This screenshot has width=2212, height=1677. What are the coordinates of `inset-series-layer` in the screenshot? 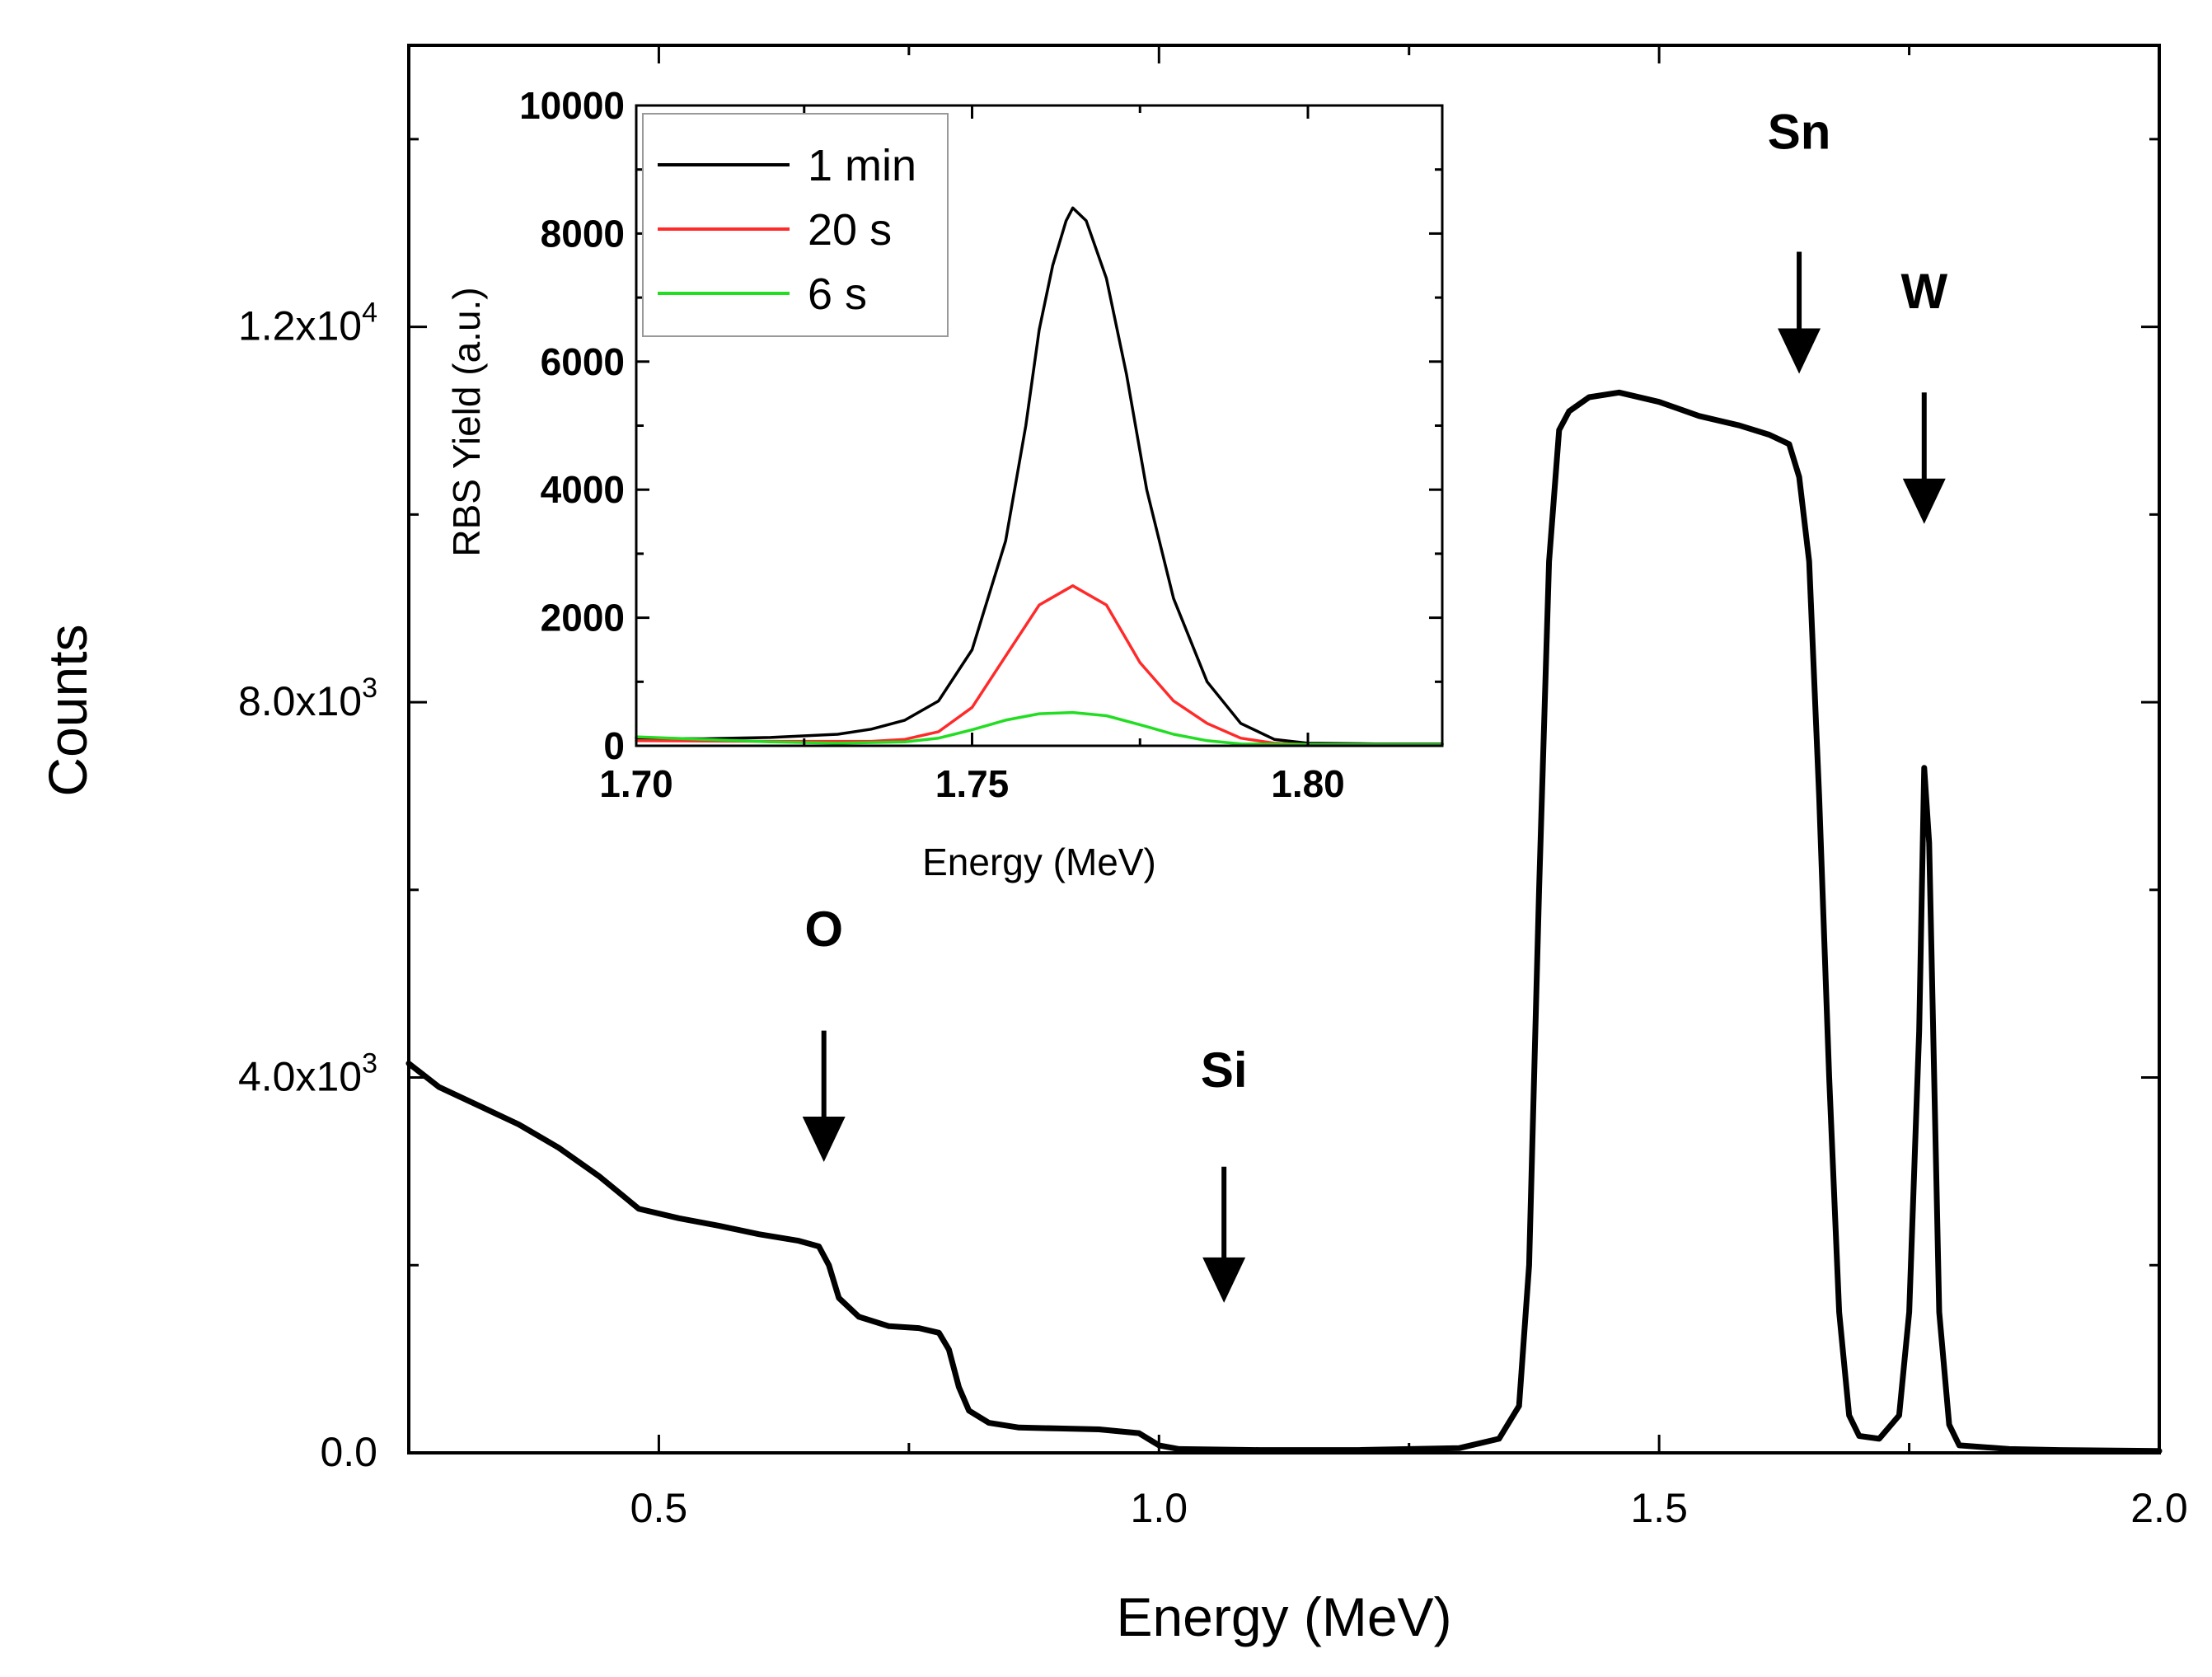 It's located at (1039, 476).